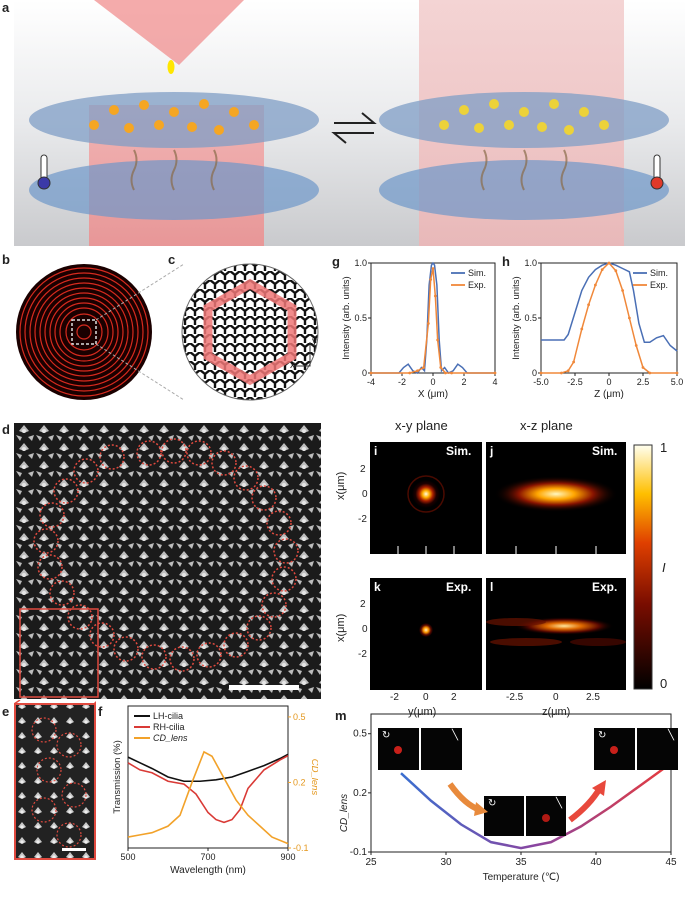 The image size is (685, 898). What do you see at coordinates (362, 519) in the screenshot?
I see `i-ytick-m2: -2` at bounding box center [362, 519].